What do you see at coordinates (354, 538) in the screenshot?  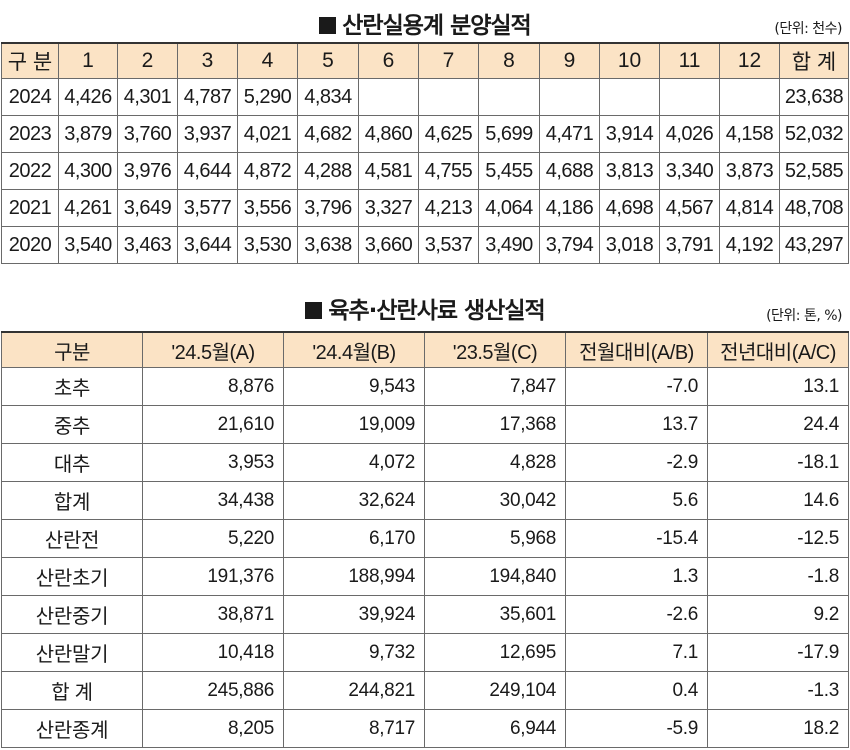 I see `data-cell: 6,170` at bounding box center [354, 538].